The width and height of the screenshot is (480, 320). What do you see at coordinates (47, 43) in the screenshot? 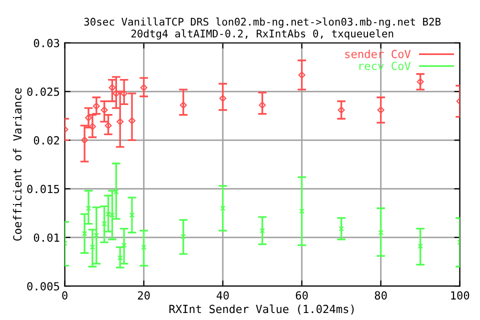
I see `y-tick-label: 0.03` at bounding box center [47, 43].